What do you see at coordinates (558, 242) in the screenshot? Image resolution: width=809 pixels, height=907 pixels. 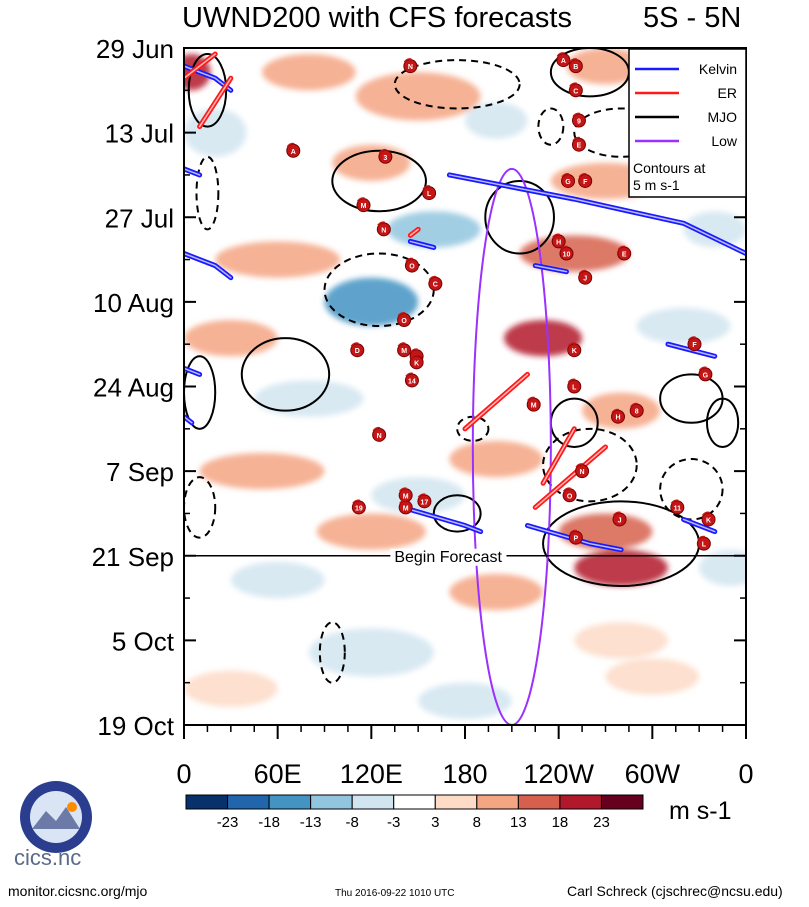 I see `cyclone-marker-label: H` at bounding box center [558, 242].